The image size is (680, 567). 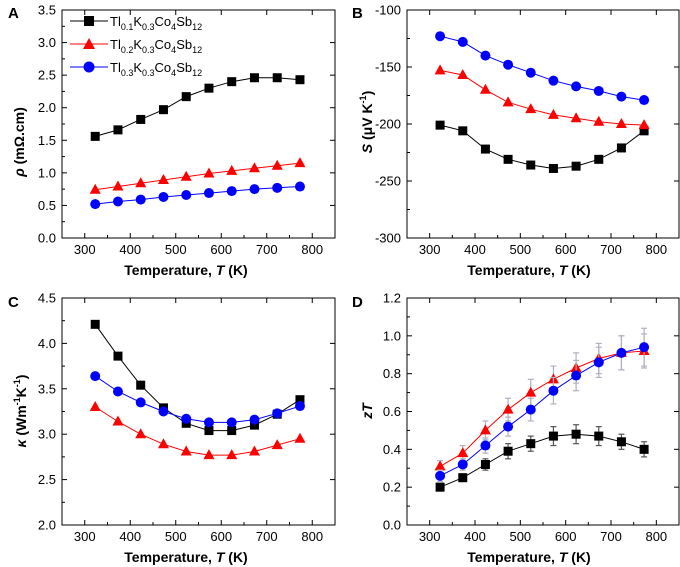 What do you see at coordinates (542, 408) in the screenshot?
I see `series-line-s2-d` at bounding box center [542, 408].